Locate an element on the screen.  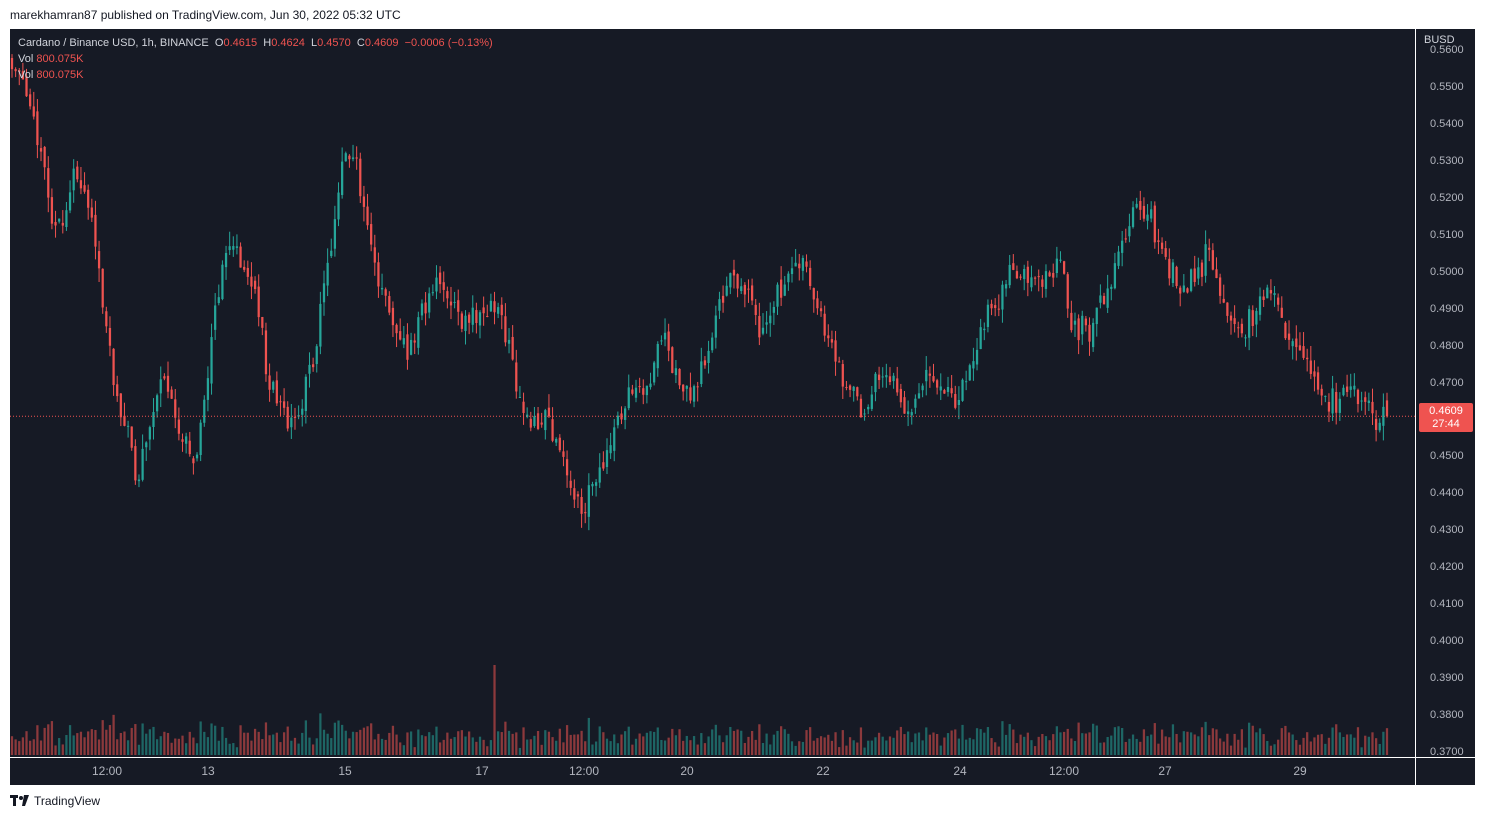
legend-vol-label: Vol is located at coordinates (26, 59).